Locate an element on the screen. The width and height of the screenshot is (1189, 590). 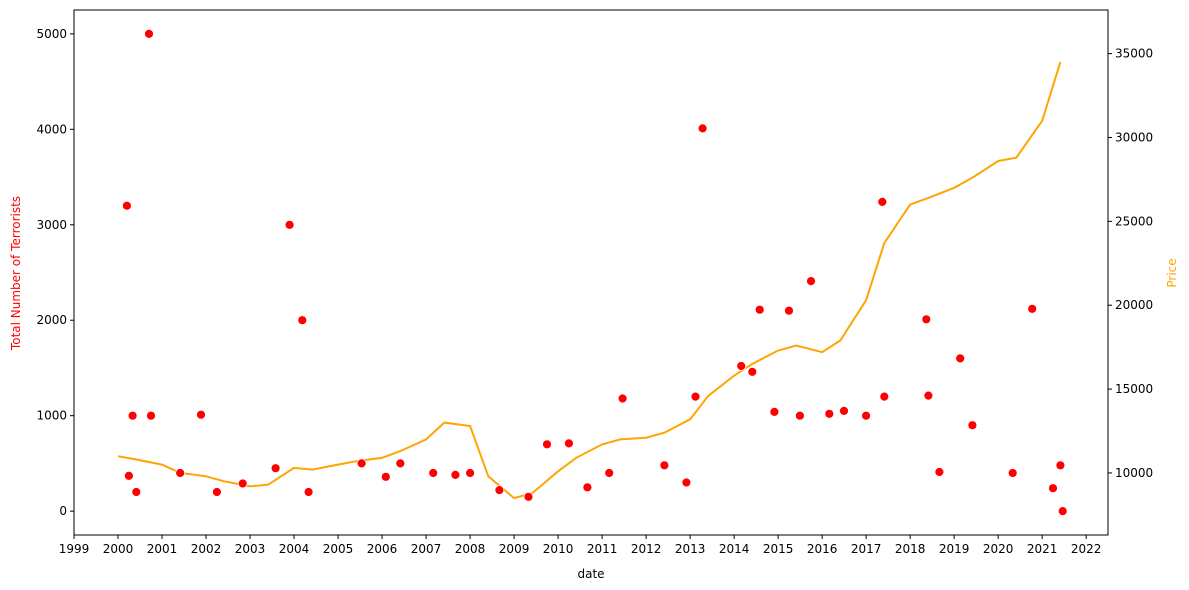
x-tick-label: 2011 is located at coordinates (602, 549).